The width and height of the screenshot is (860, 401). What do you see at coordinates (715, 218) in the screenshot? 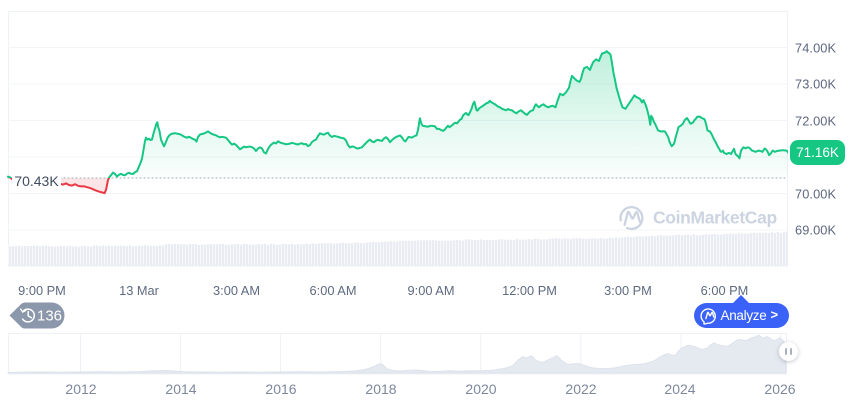
I see `svg-text: CoinMarketCap` at bounding box center [715, 218].